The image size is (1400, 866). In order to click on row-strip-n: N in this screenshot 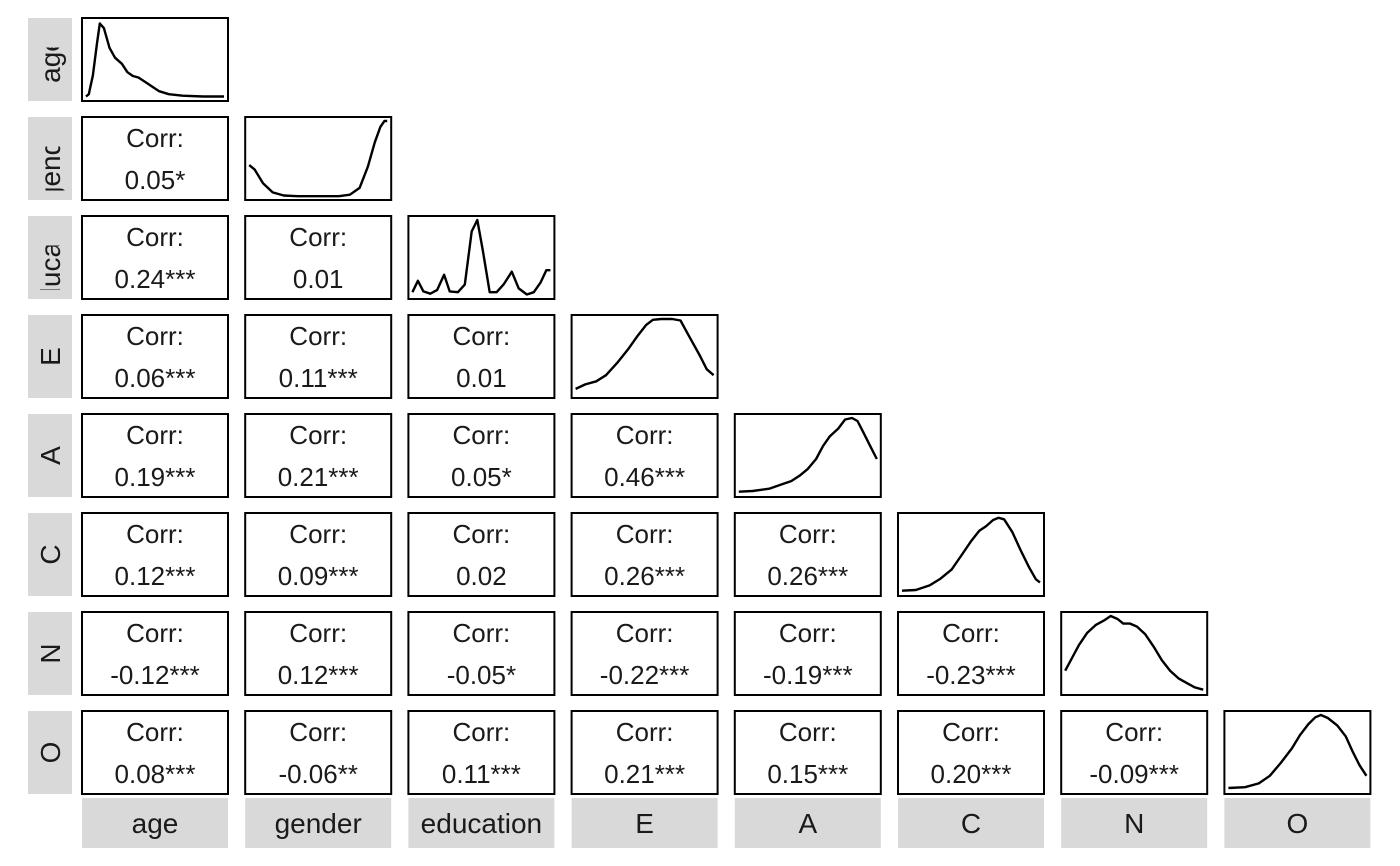, I will do `click(50, 653)`.